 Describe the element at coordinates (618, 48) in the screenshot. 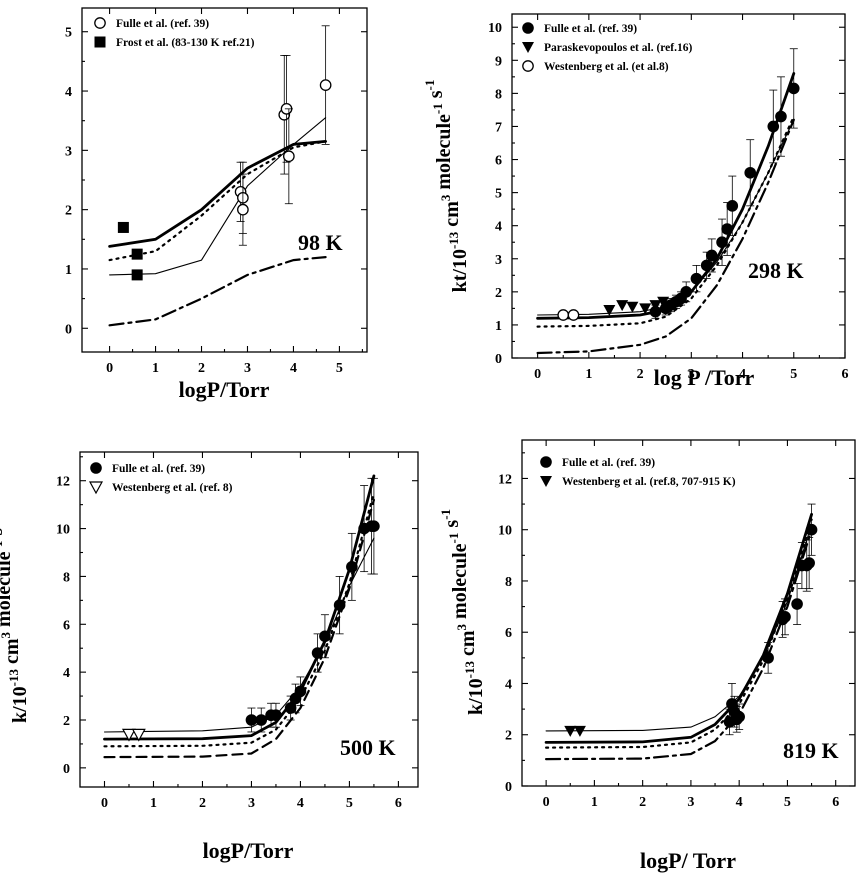

I see `legend-label: Paraskevopoulos et al. (ref.16)` at that location.